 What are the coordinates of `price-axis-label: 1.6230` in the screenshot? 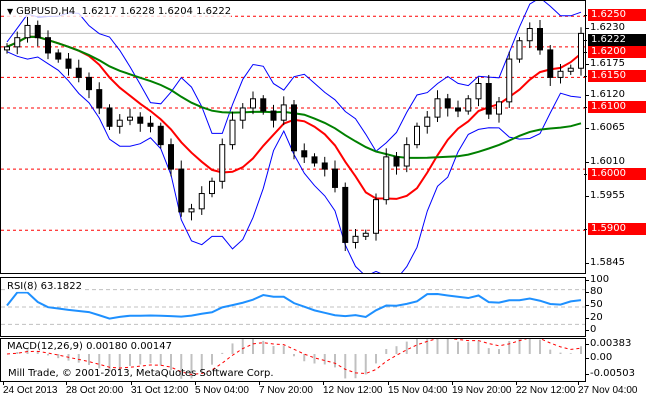 It's located at (605, 27).